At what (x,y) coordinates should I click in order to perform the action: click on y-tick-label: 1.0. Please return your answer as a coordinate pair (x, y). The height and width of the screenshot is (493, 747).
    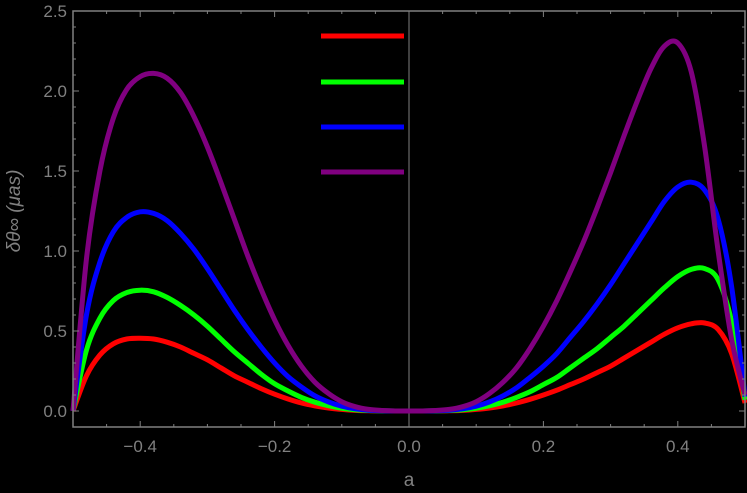
    Looking at the image, I should click on (55, 251).